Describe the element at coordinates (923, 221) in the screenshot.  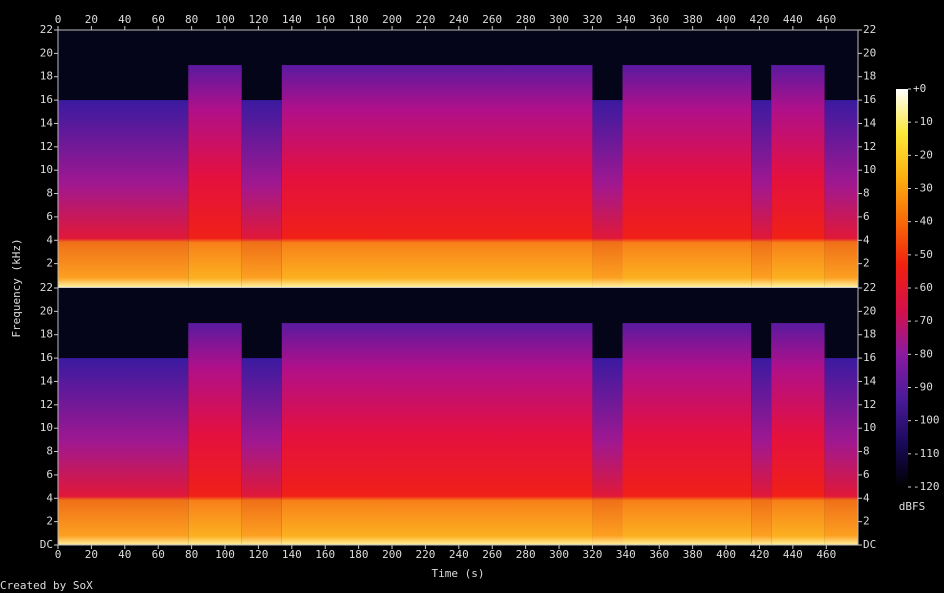
I see `colorbar-tick-label: -40` at that location.